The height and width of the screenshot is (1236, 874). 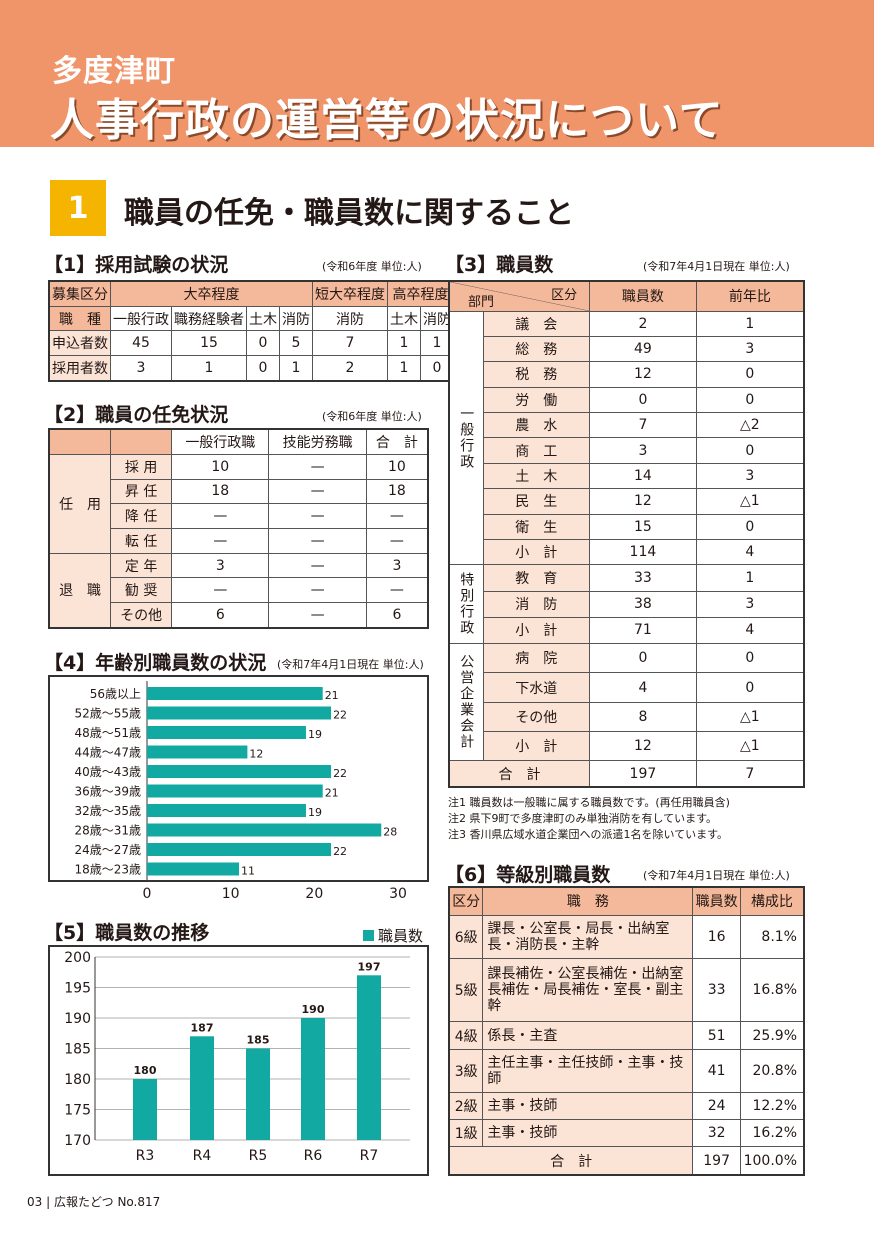 What do you see at coordinates (437, 73) in the screenshot?
I see `page-header: 多度津町 人事行政の運営等の状況について` at bounding box center [437, 73].